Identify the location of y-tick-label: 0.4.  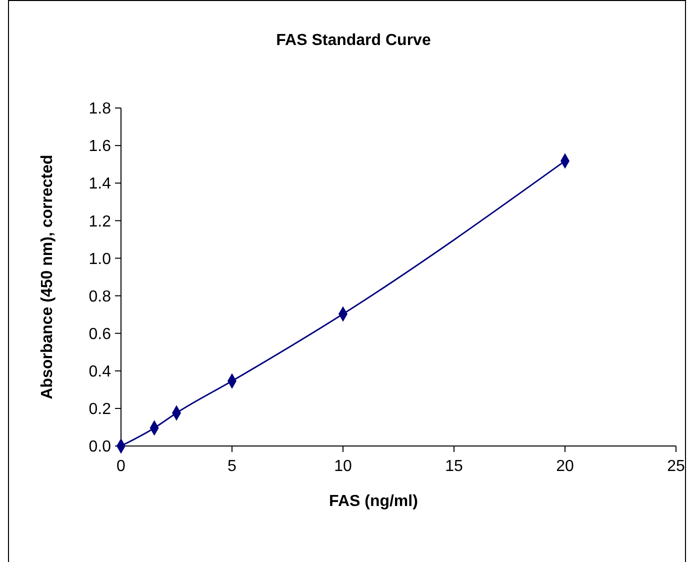
(100, 371).